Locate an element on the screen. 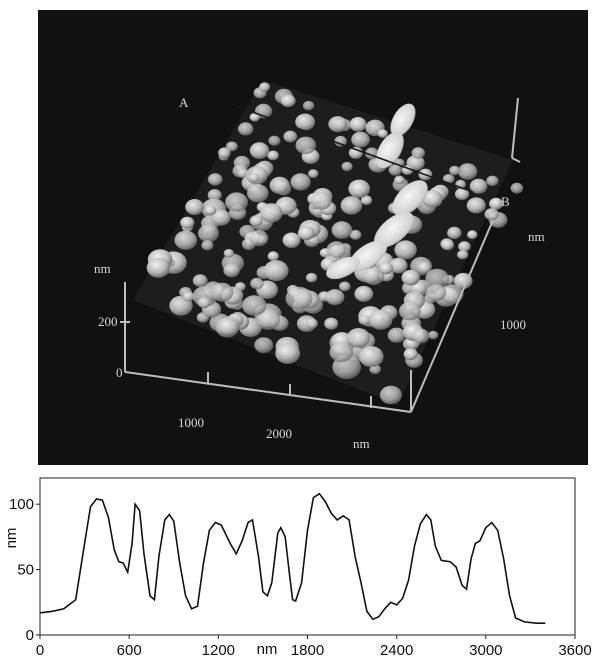 The image size is (597, 662). x-axis-tick-1000: 1000 is located at coordinates (191, 422).